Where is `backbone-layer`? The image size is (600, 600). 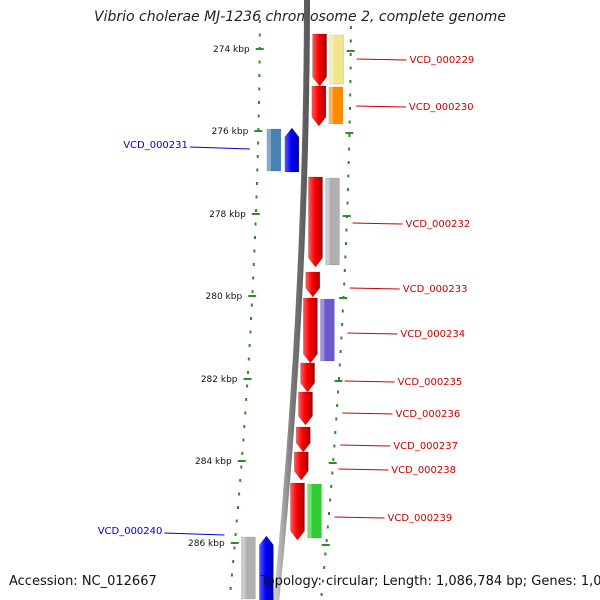
backbone-layer is located at coordinates (291, 300).